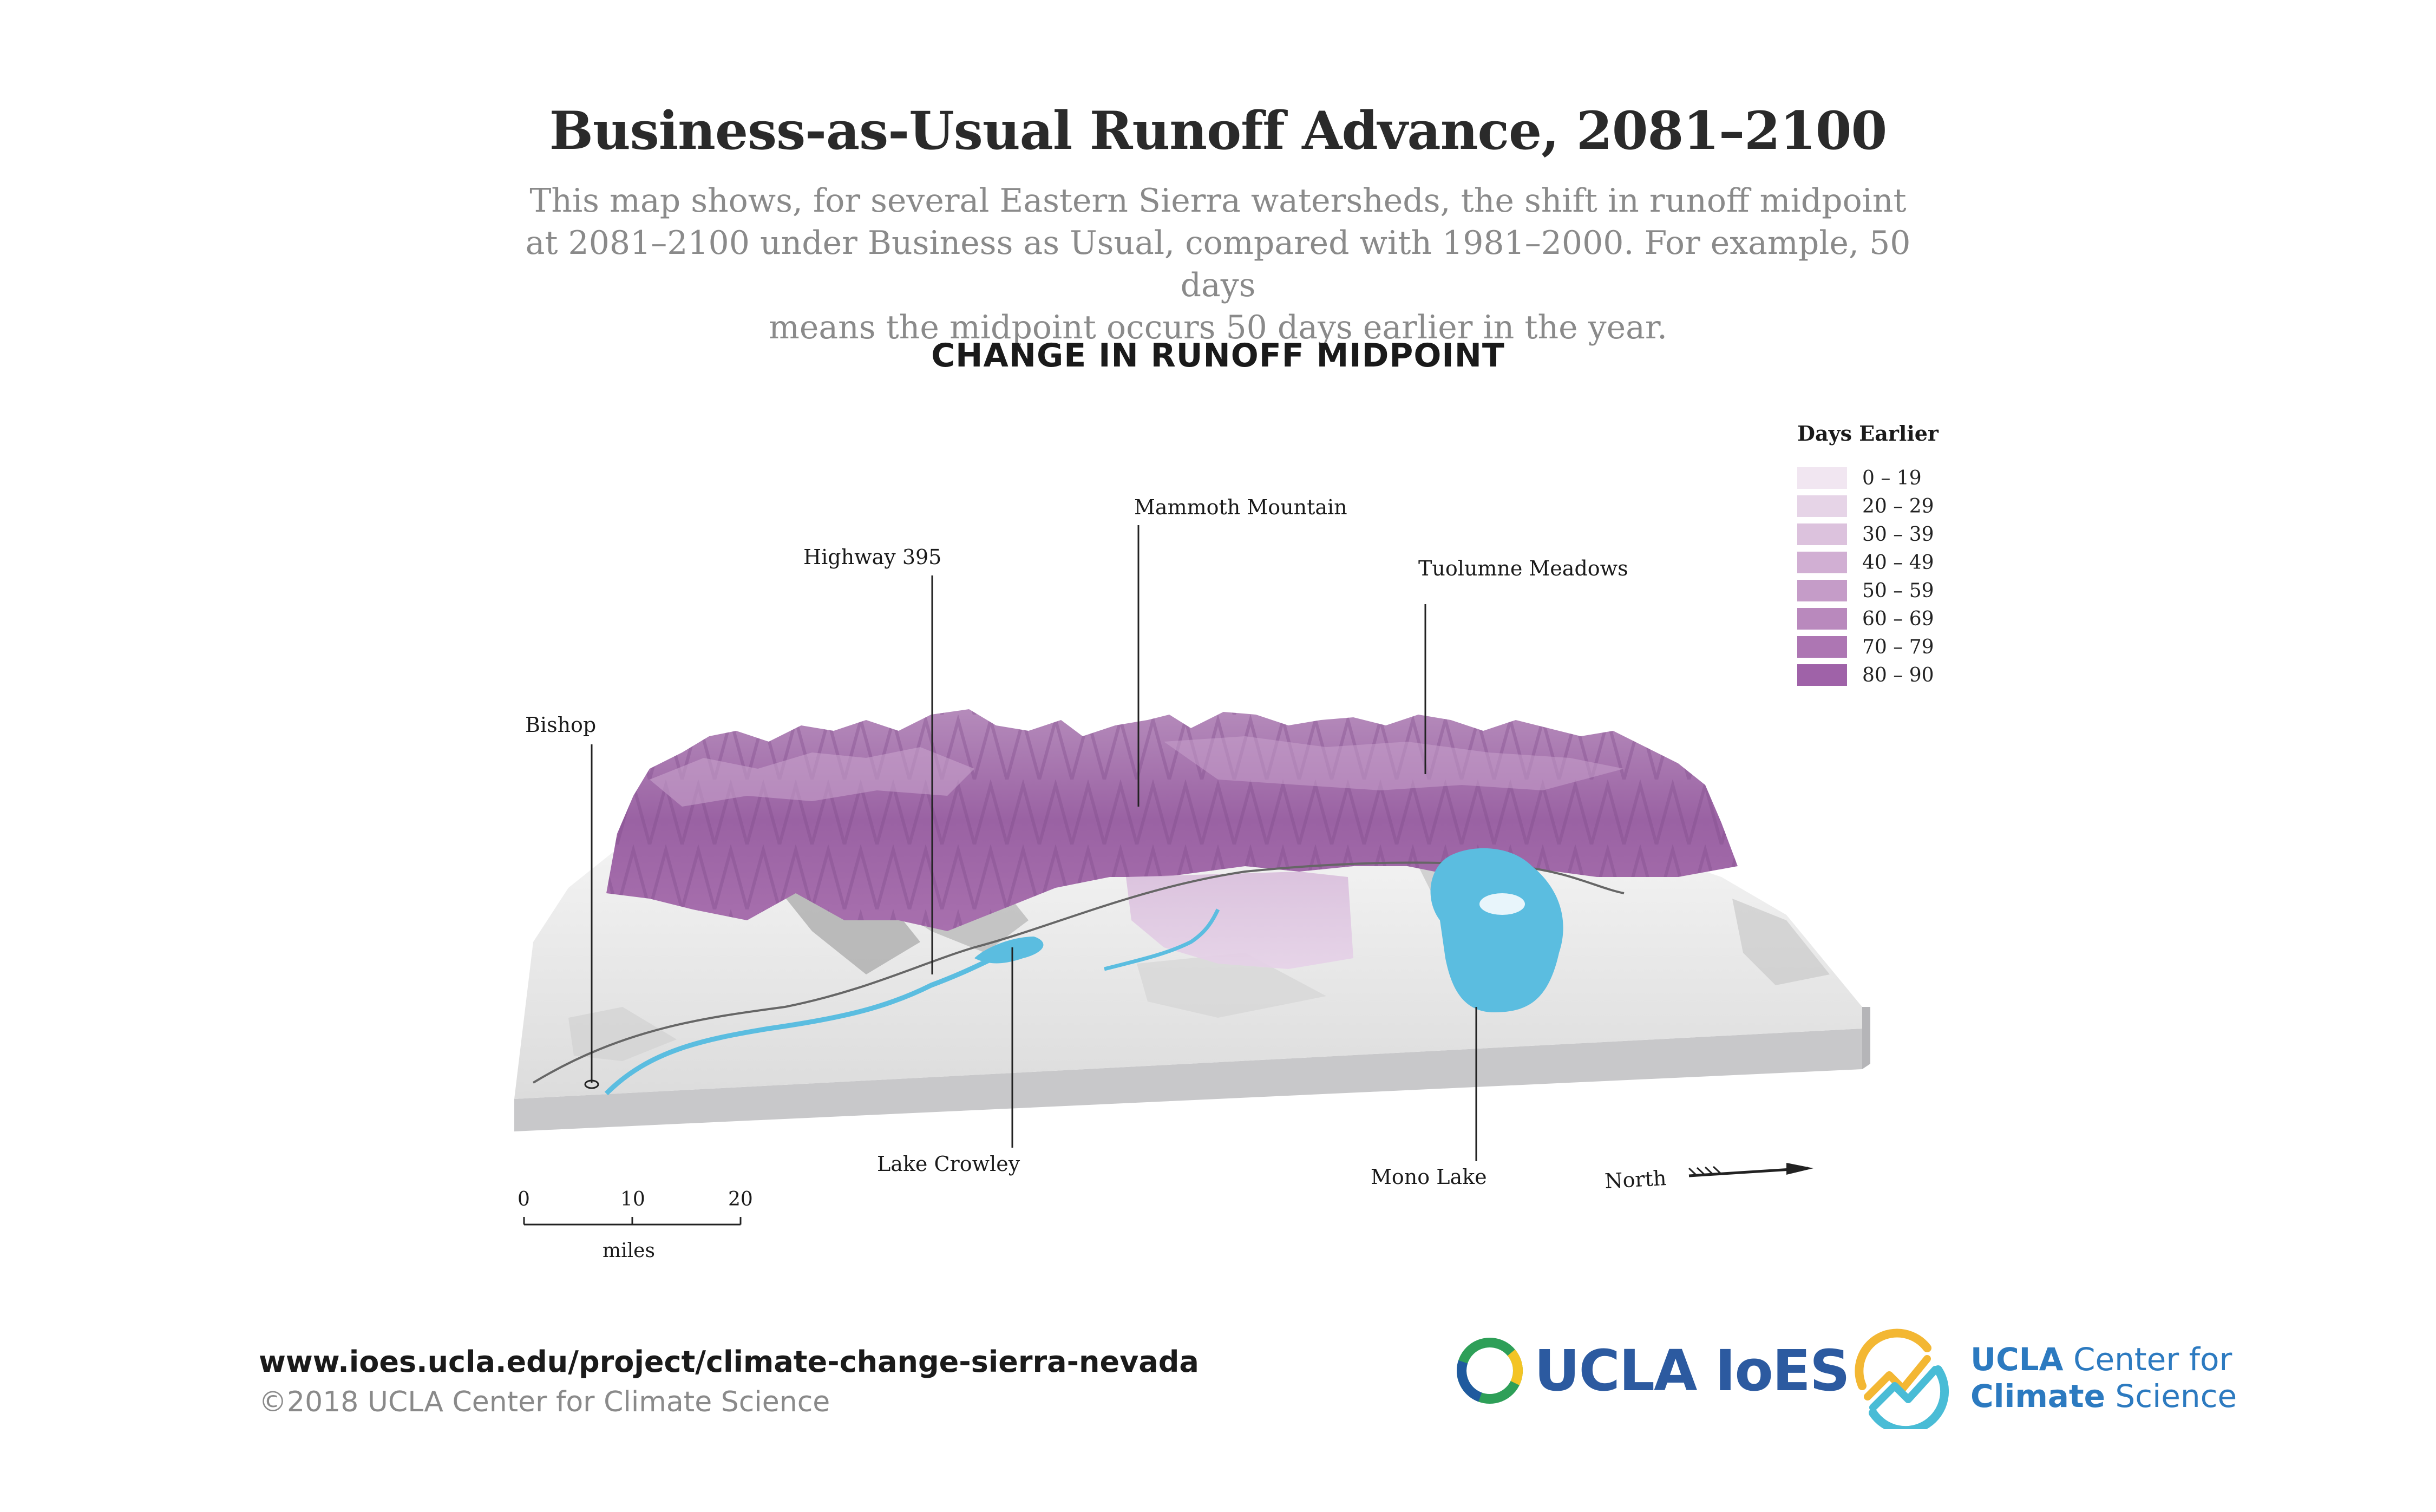 This screenshot has width=2436, height=1512. What do you see at coordinates (1898, 590) in the screenshot?
I see `legend-label: 50 – 59` at bounding box center [1898, 590].